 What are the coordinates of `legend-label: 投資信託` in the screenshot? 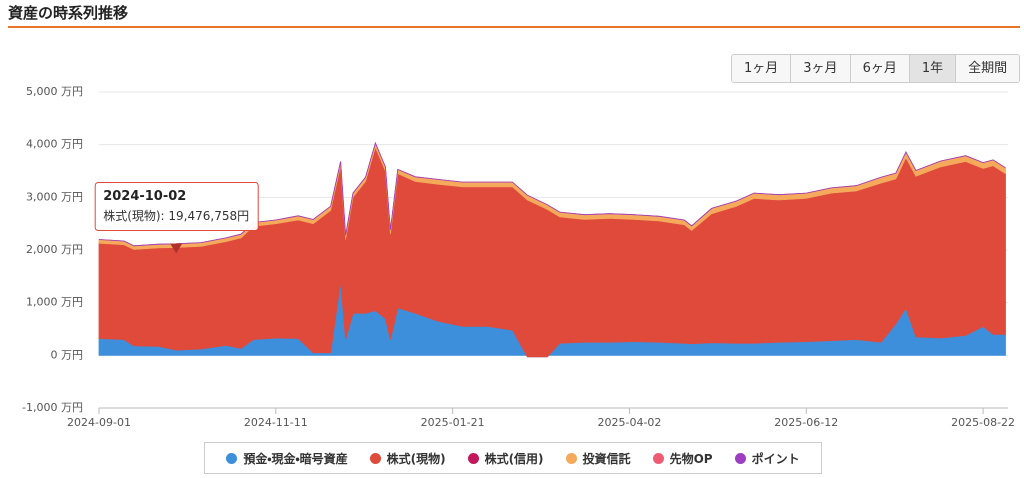 It's located at (606, 458).